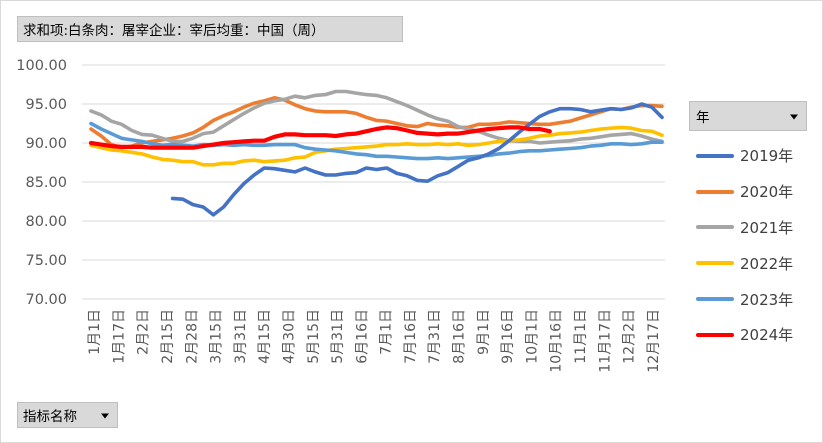 This screenshot has height=443, width=823. I want to click on legend-label: 2020年, so click(767, 192).